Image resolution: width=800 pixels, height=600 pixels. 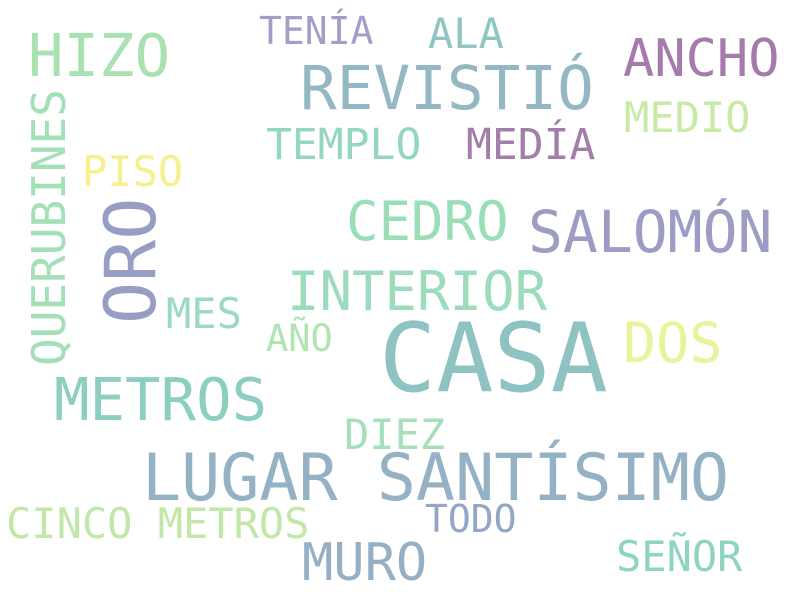 What do you see at coordinates (417, 291) in the screenshot?
I see `word-interior: INTERIOR` at bounding box center [417, 291].